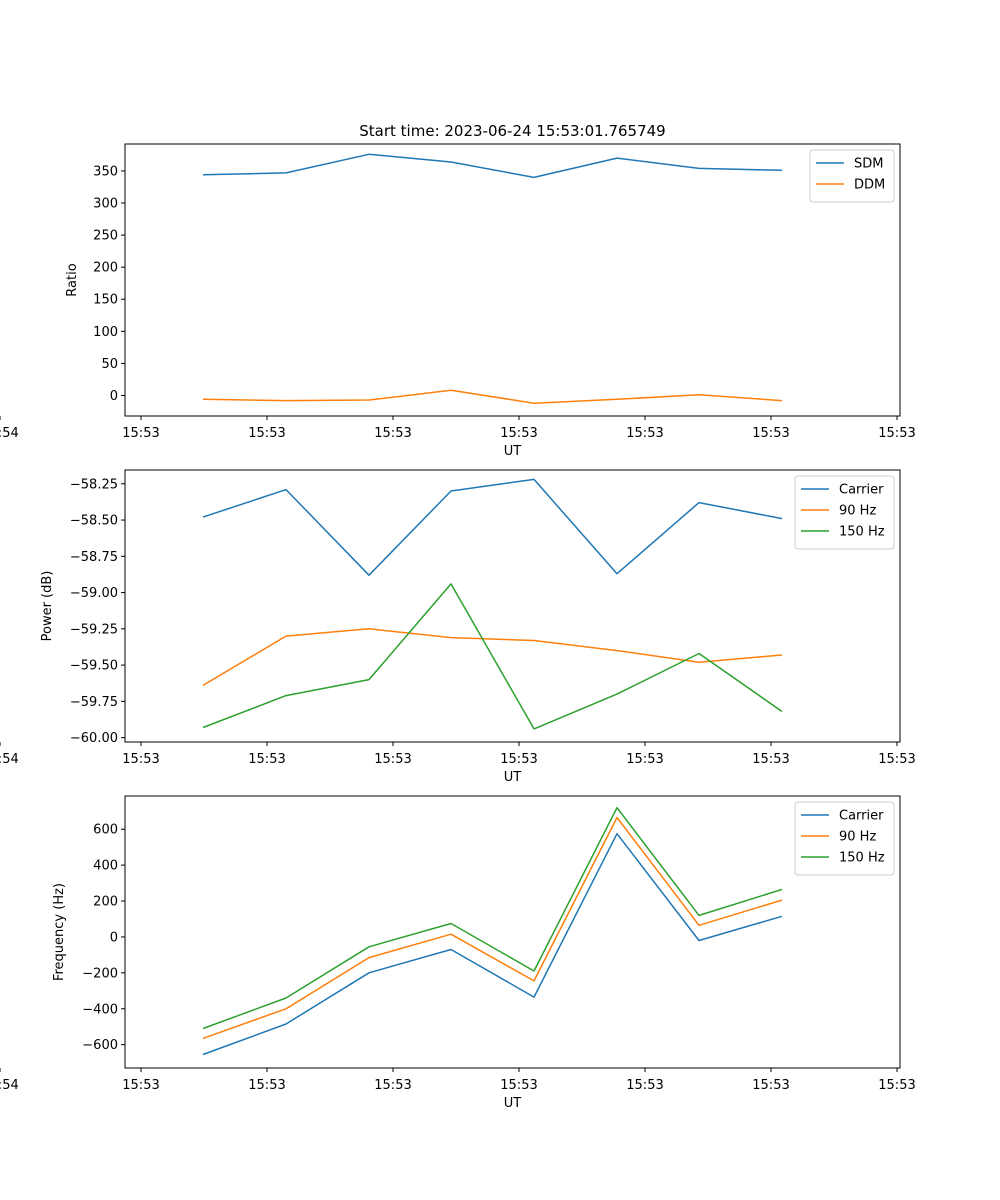  Describe the element at coordinates (94, 702) in the screenshot. I see `y-tick-label: −59.75` at that location.